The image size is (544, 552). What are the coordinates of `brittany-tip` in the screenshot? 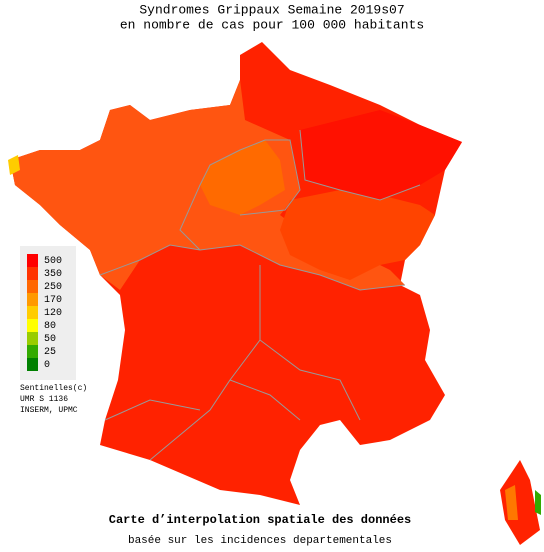 It's located at (14, 165).